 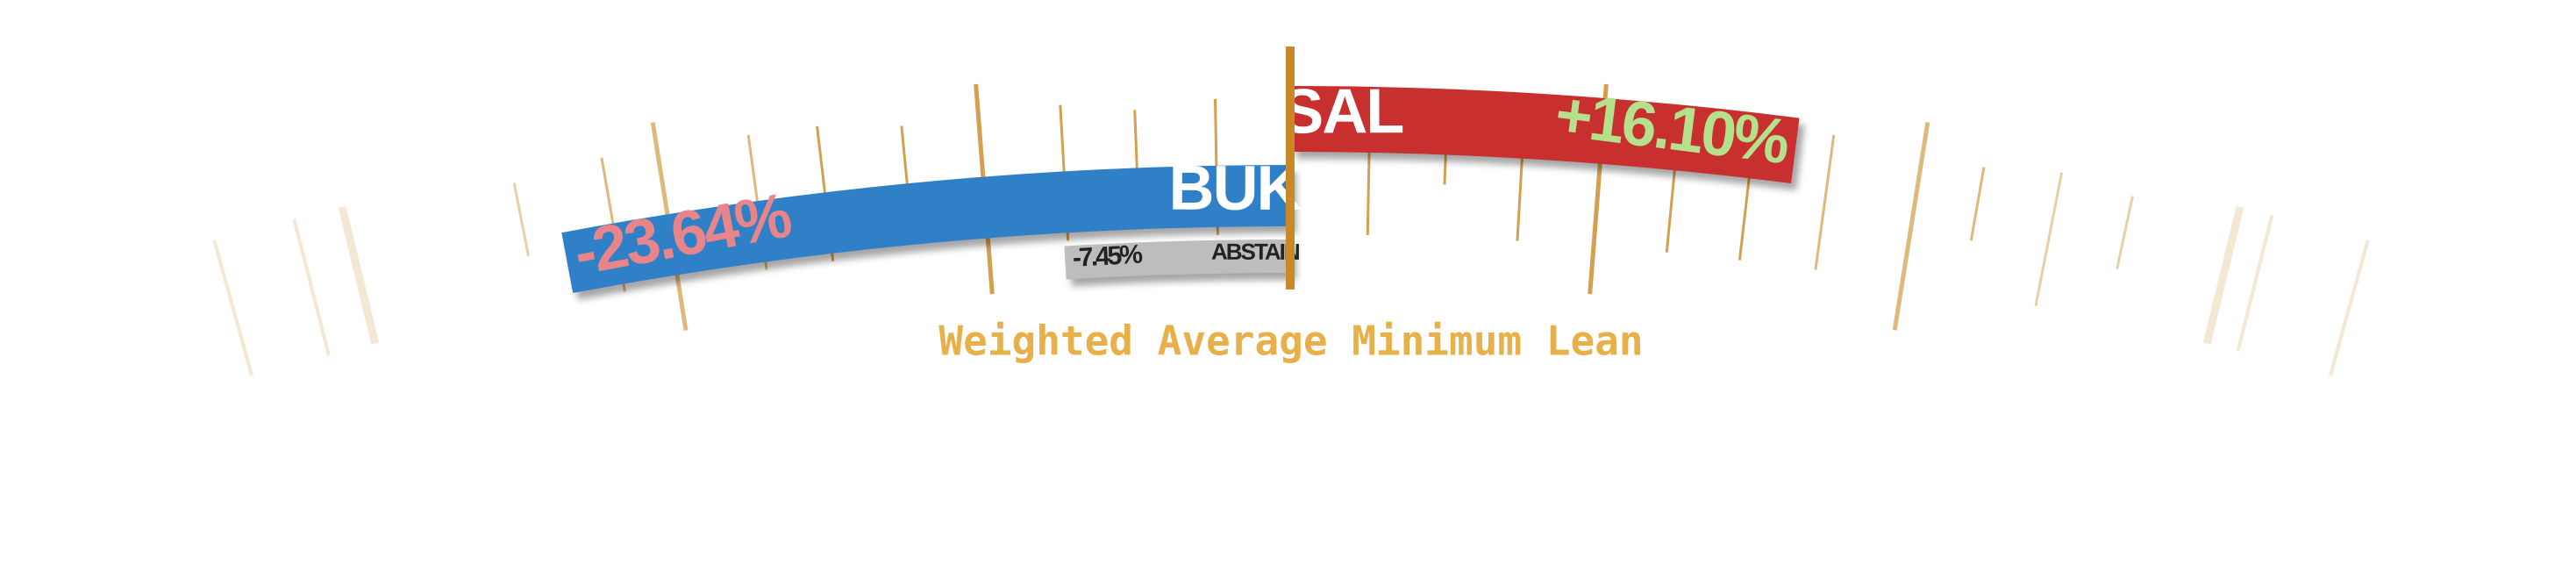 What do you see at coordinates (1256, 252) in the screenshot?
I see `bar-name: ABSTAIN` at bounding box center [1256, 252].